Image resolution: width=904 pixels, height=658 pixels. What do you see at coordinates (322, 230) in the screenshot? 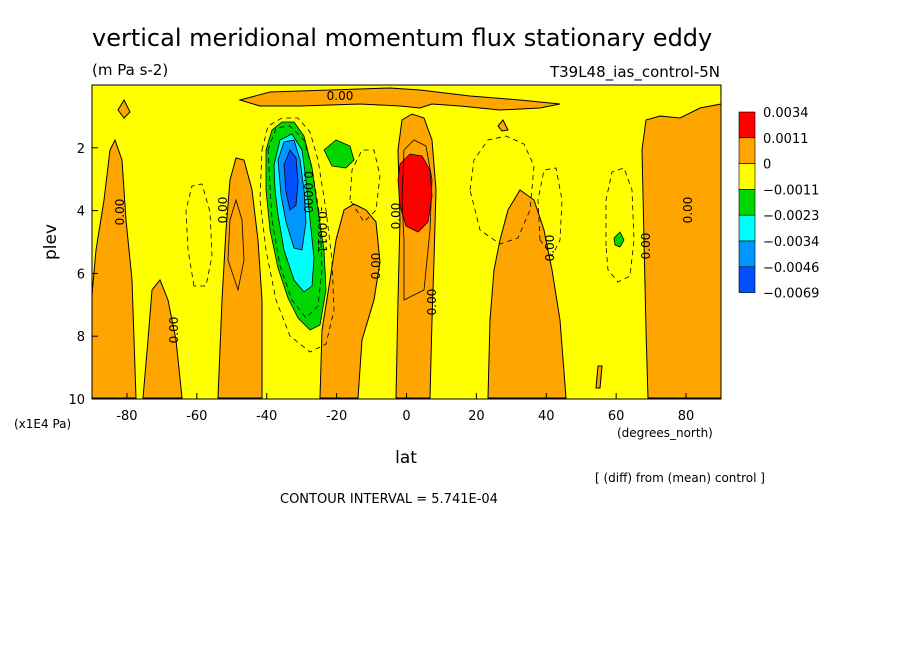
I see `contour-label: -0.0011` at bounding box center [322, 230].